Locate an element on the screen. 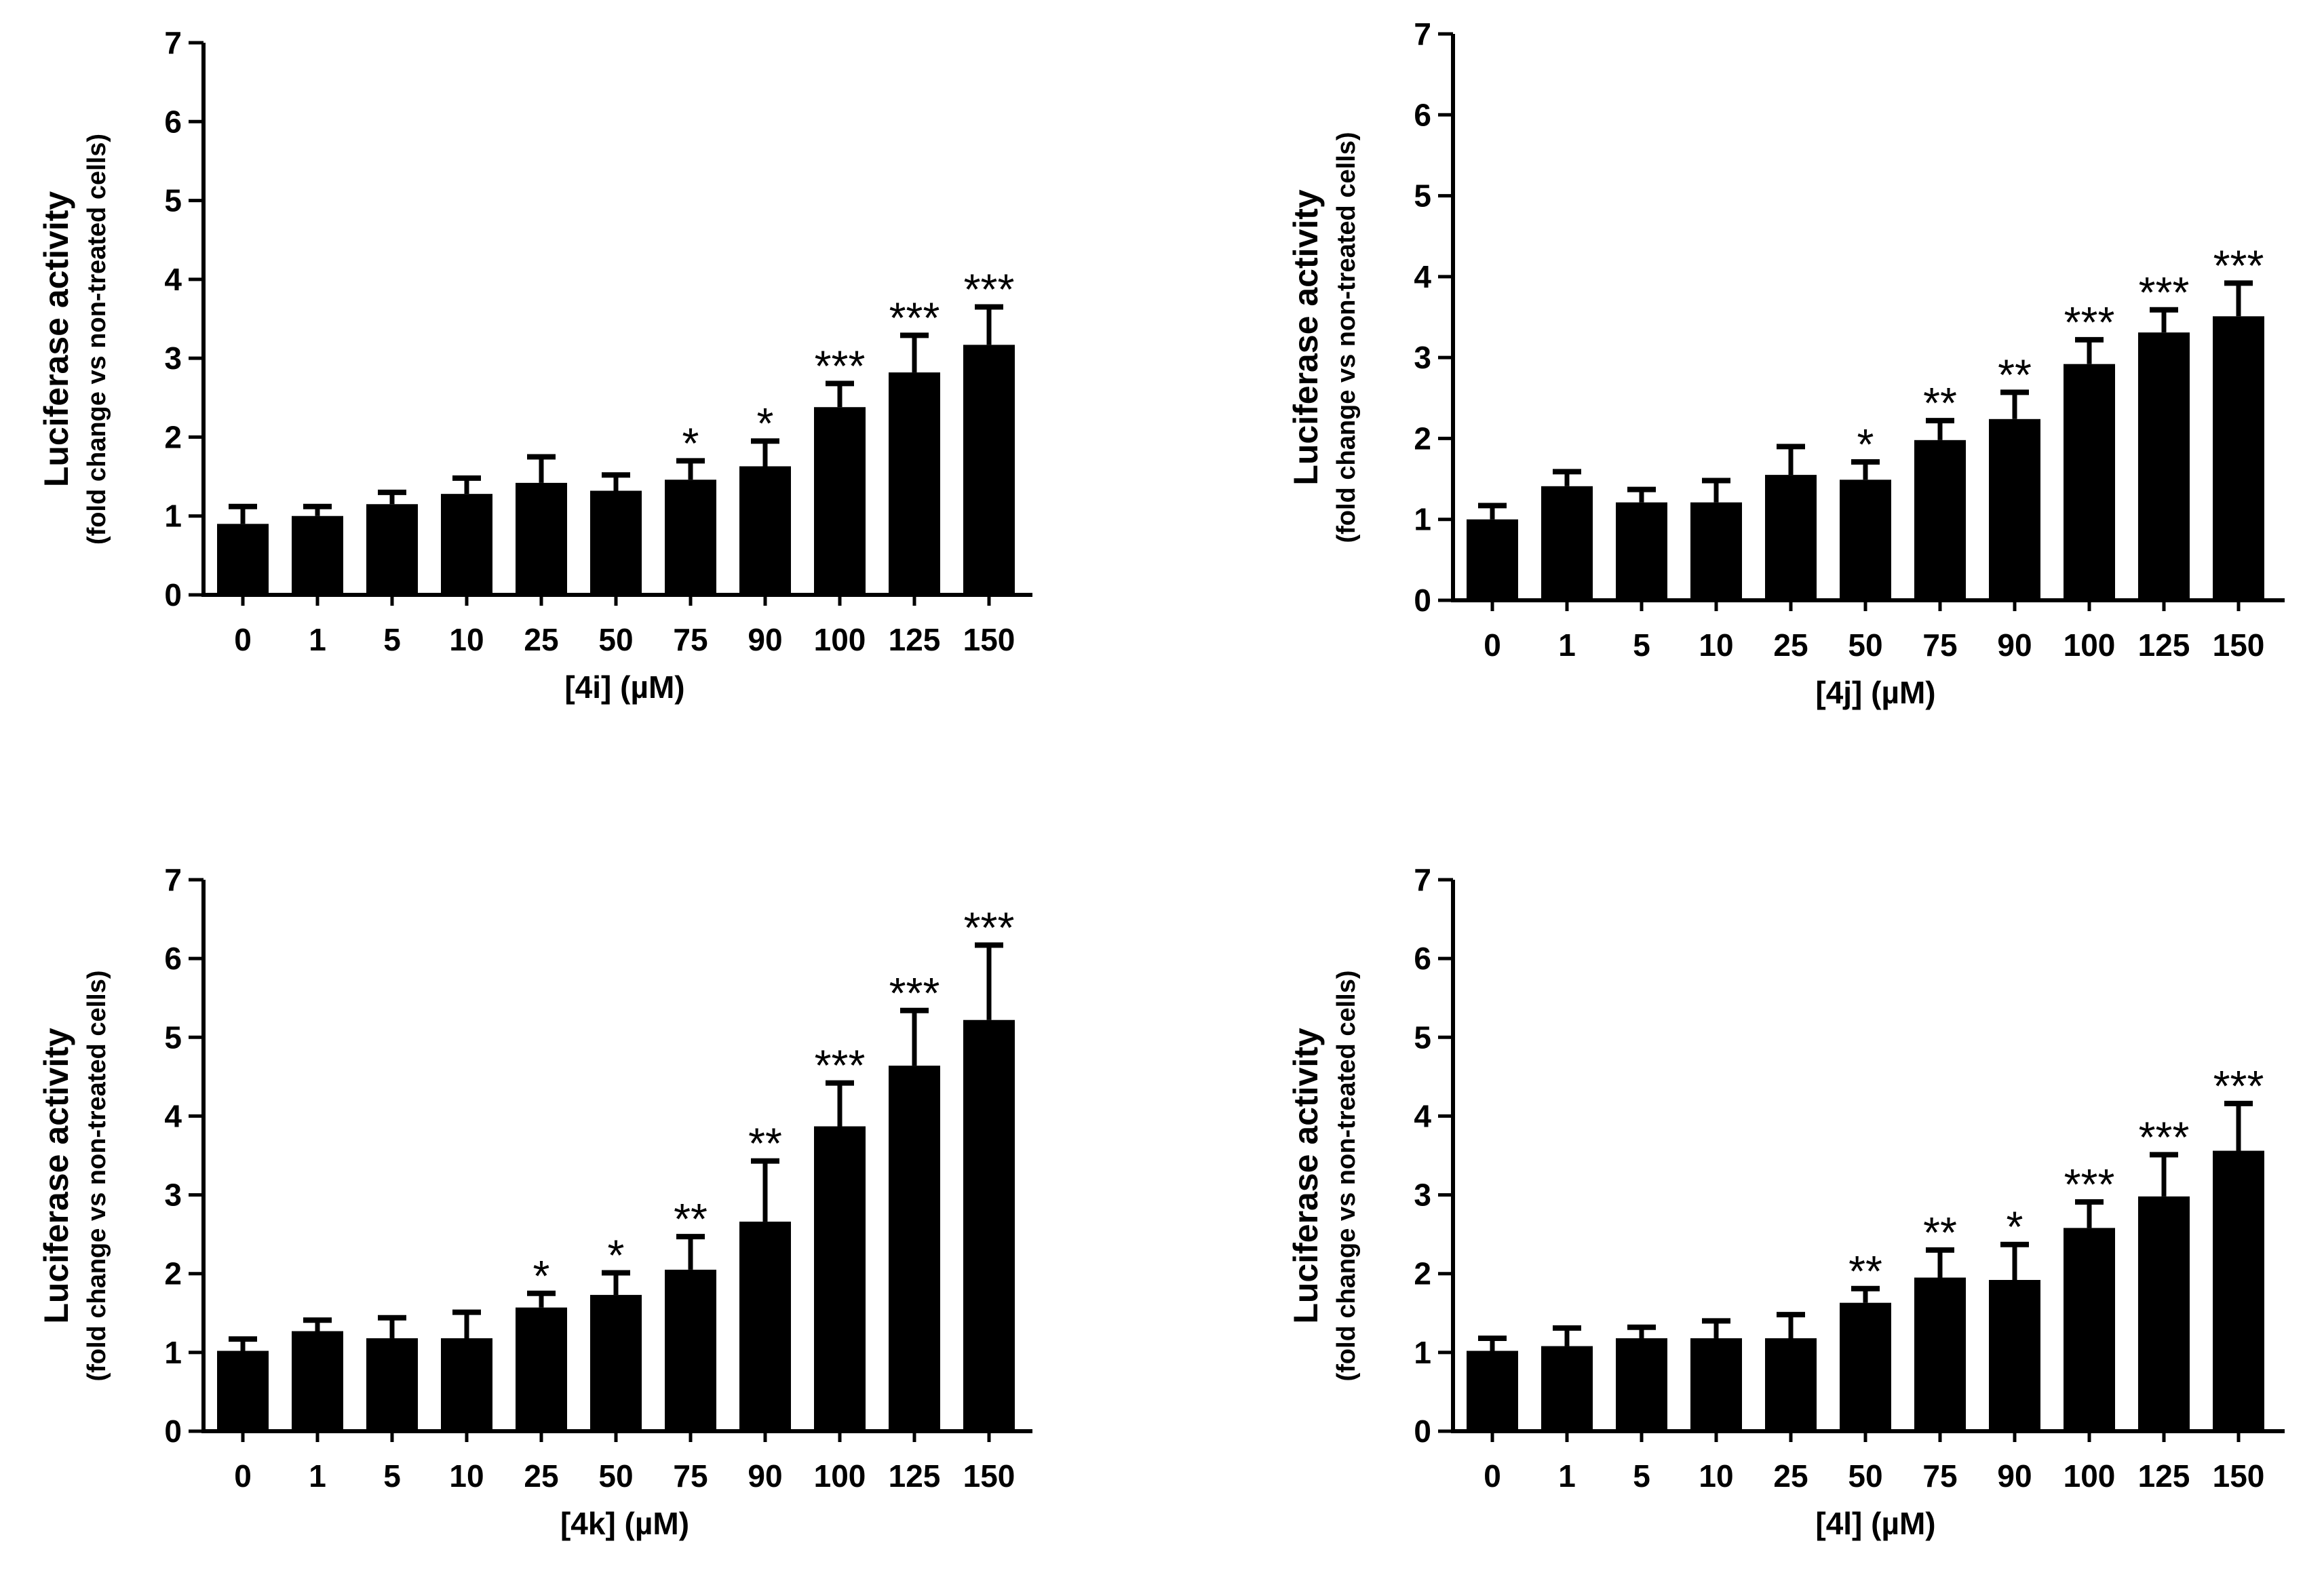 This screenshot has width=2324, height=1575. x-tick-label-4l-150: 150 is located at coordinates (2239, 1476).